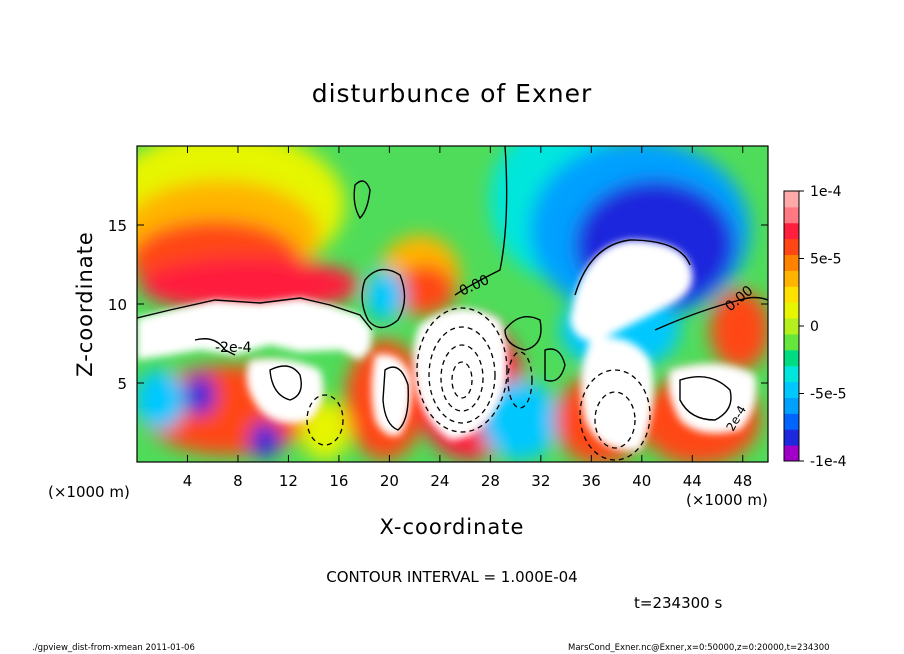  What do you see at coordinates (389, 481) in the screenshot?
I see `x-tick-label: 20` at bounding box center [389, 481].